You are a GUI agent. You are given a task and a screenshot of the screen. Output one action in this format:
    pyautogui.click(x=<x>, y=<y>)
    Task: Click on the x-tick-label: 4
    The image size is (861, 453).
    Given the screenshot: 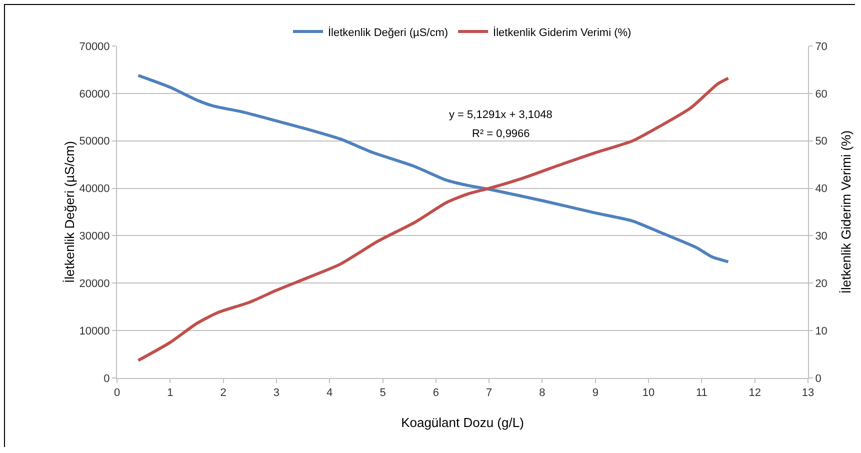 What is the action you would take?
    pyautogui.click(x=329, y=393)
    